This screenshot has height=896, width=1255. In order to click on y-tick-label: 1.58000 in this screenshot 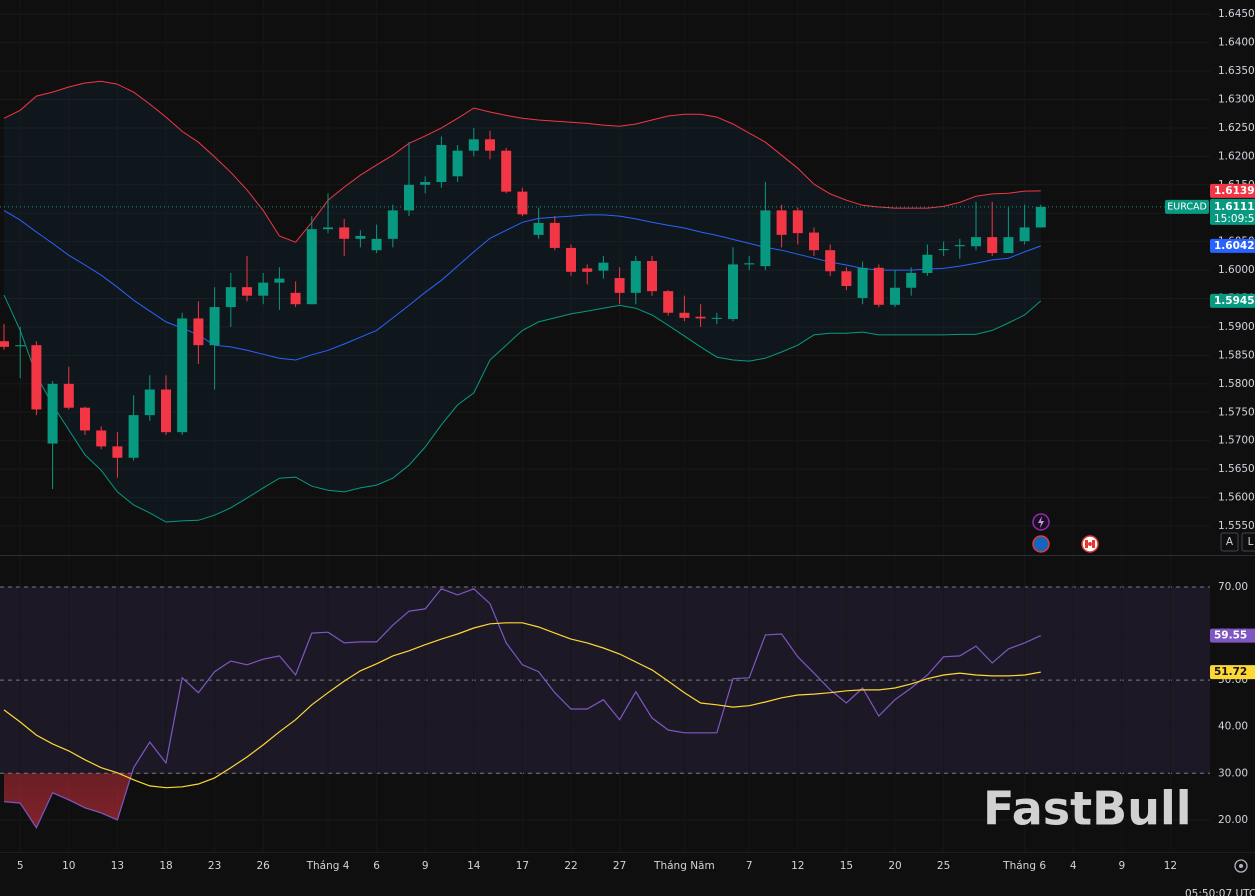, I will do `click(1236, 384)`.